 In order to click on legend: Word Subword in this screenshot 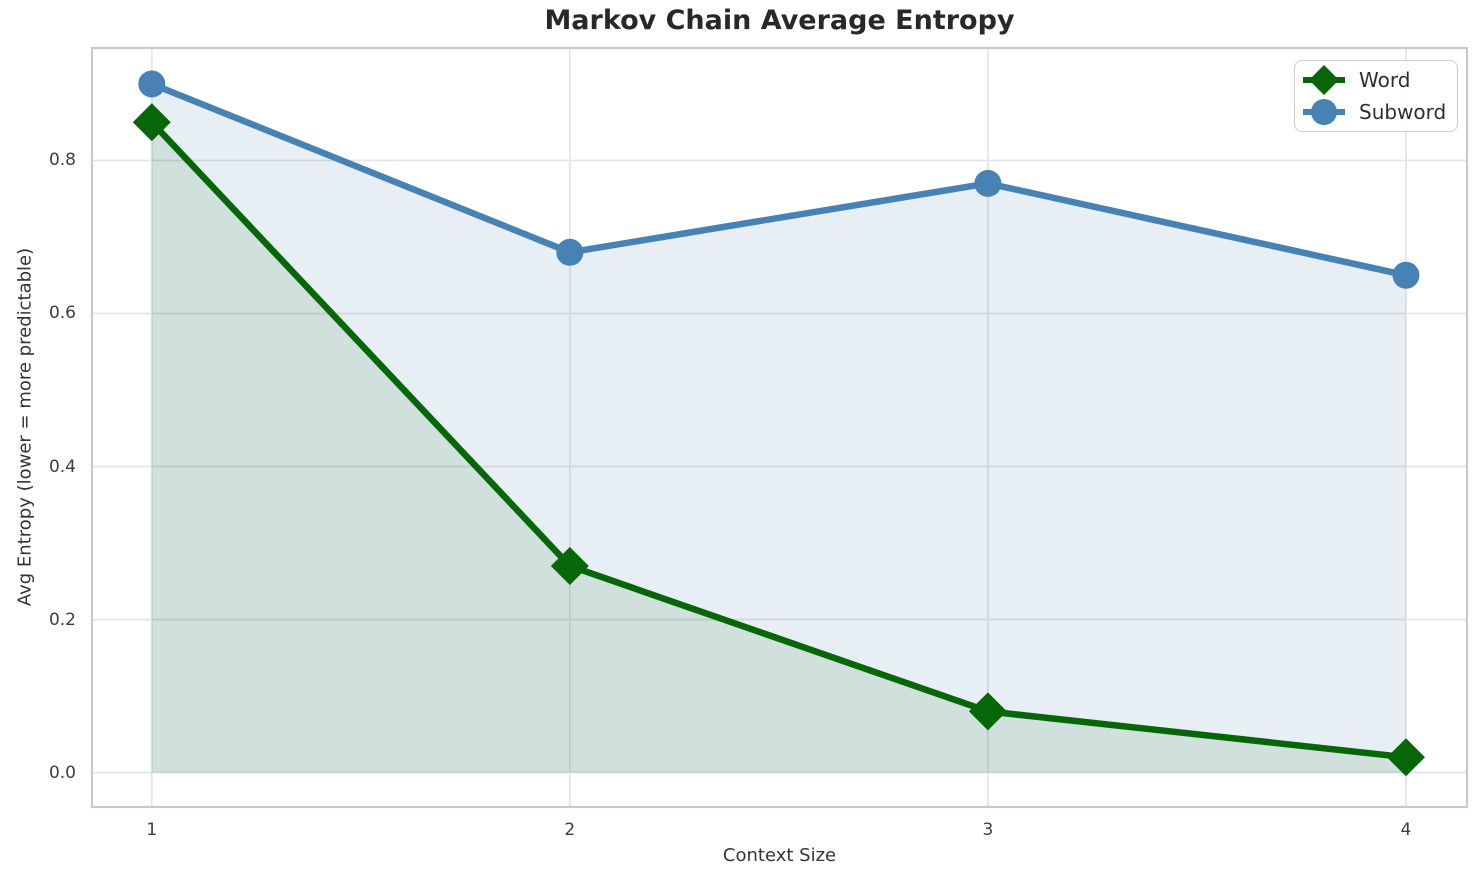, I will do `click(1376, 96)`.